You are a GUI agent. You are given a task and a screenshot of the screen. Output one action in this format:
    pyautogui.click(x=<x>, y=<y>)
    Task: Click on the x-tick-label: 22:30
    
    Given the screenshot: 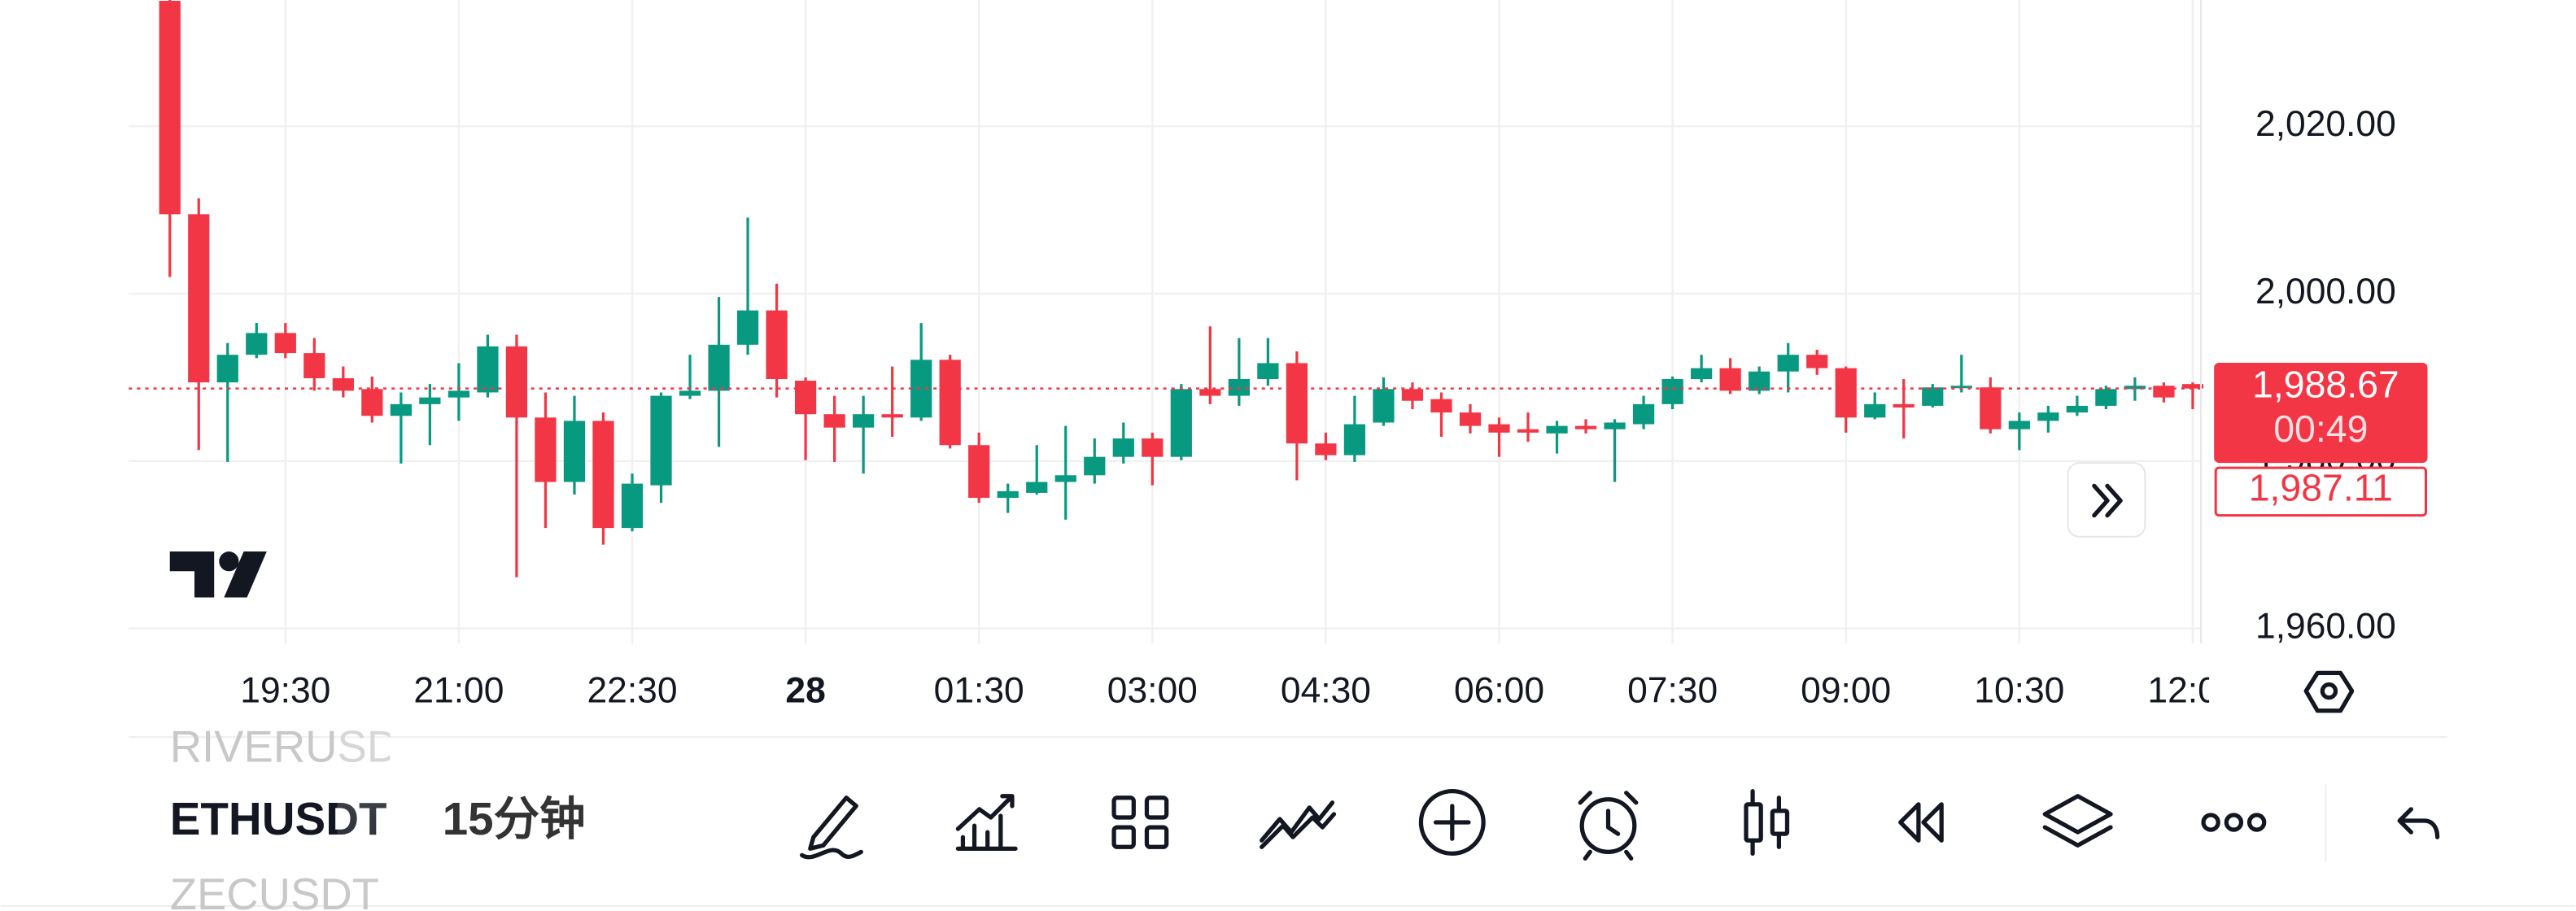 What is the action you would take?
    pyautogui.click(x=632, y=690)
    